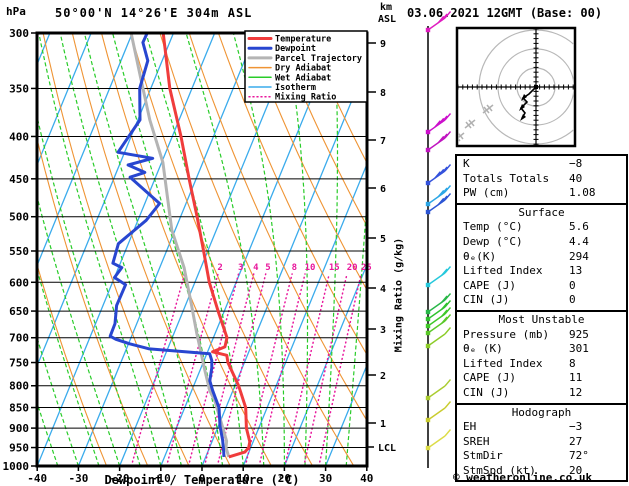 Image resolution: width=629 pixels, height=486 pixels. I want to click on svg-text: 40, so click(366, 478).